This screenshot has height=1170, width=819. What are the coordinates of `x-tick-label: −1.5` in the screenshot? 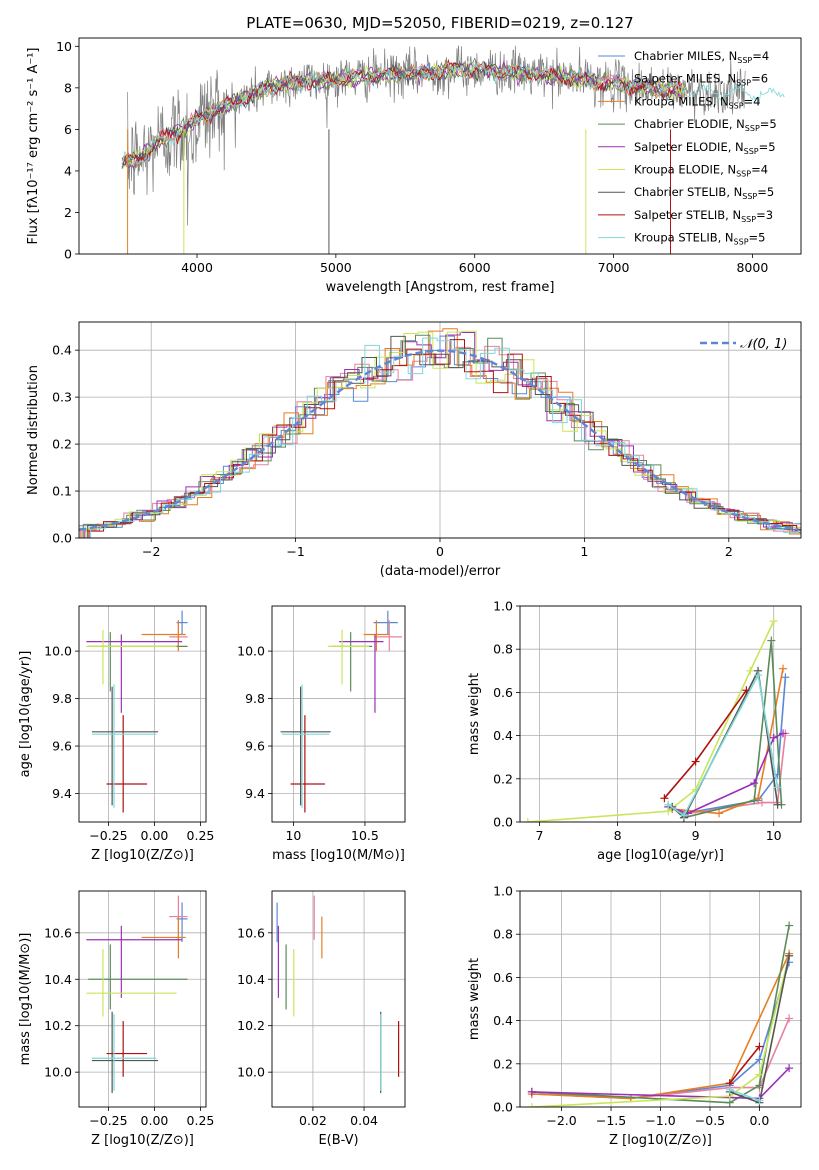 It's located at (611, 1120).